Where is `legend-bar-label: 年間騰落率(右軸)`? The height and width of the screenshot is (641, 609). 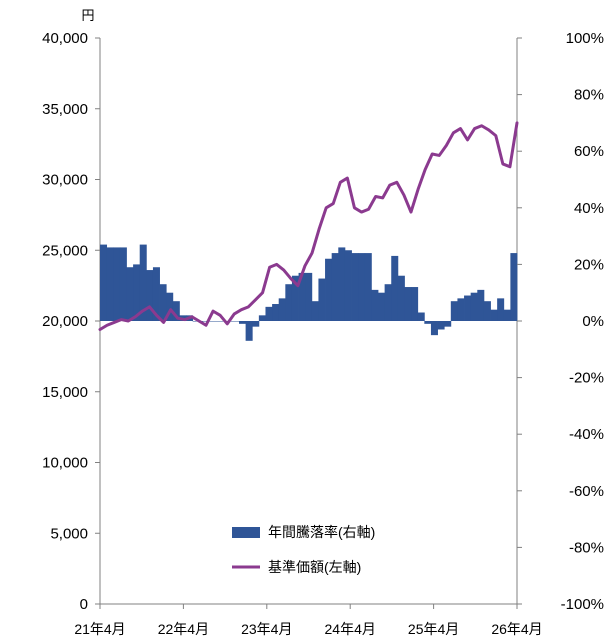
legend-bar-label: 年間騰落率(右軸) is located at coordinates (321, 532).